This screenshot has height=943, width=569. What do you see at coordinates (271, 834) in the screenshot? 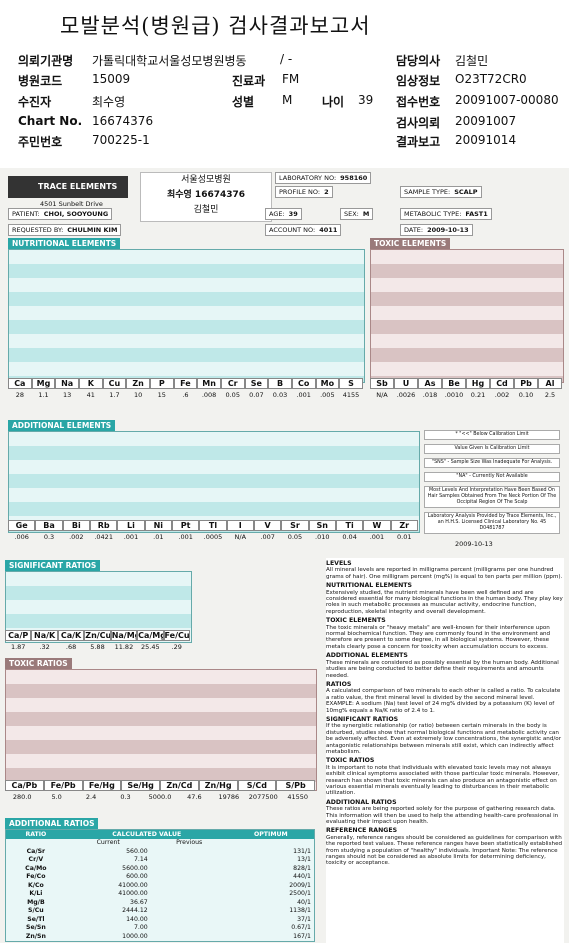
I see `header-cell: OPTIMUM` at bounding box center [271, 834].